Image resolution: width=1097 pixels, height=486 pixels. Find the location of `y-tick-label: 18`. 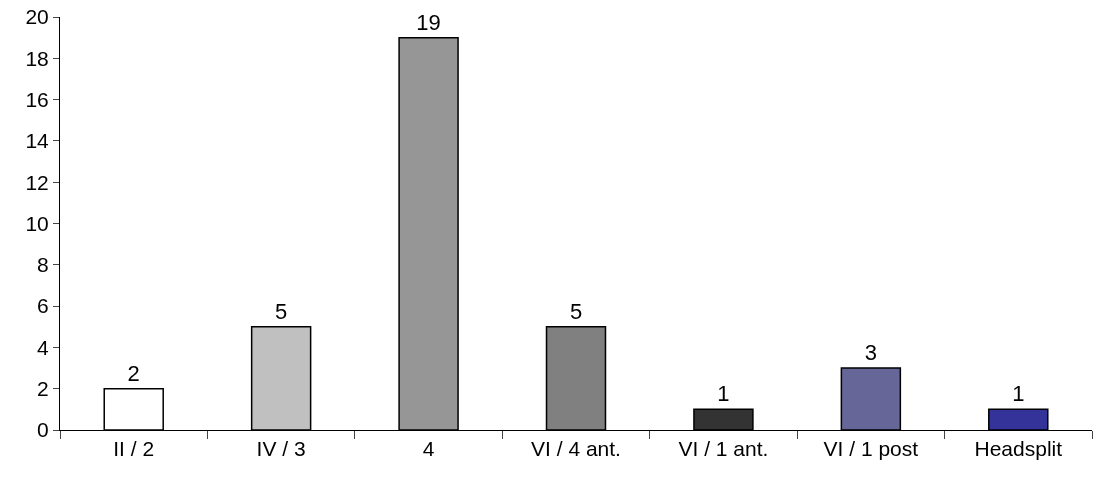

y-tick-label: 18 is located at coordinates (37, 58).